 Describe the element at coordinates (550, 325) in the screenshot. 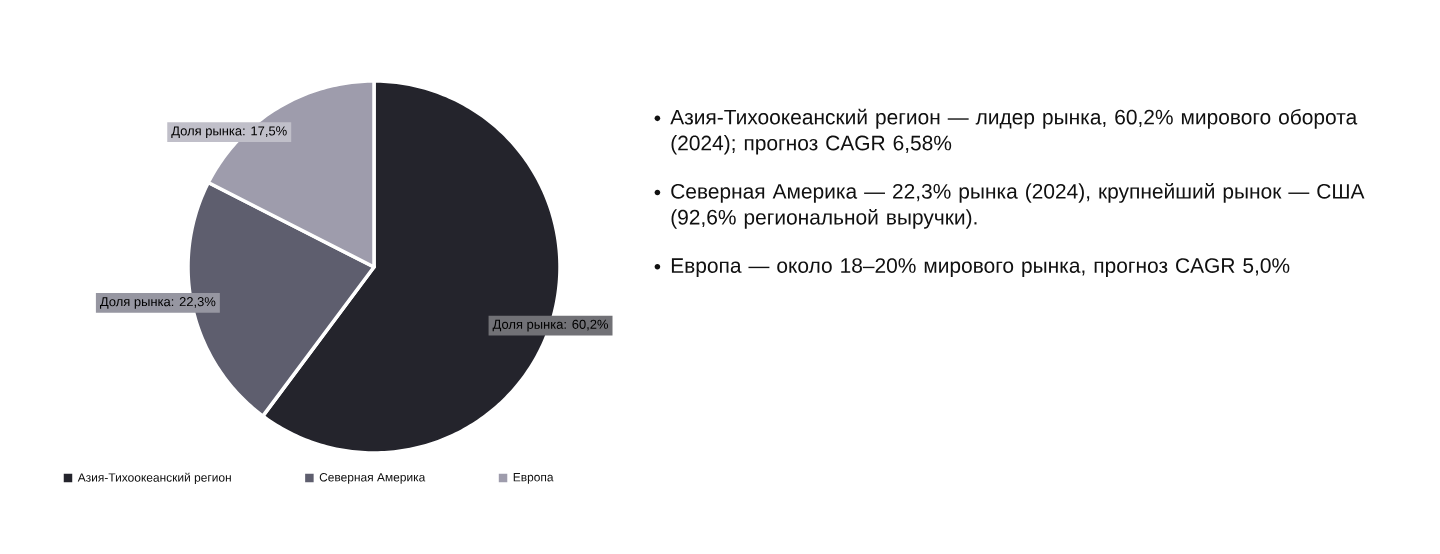

I see `data-label: Доля рынка: 60,2%` at that location.